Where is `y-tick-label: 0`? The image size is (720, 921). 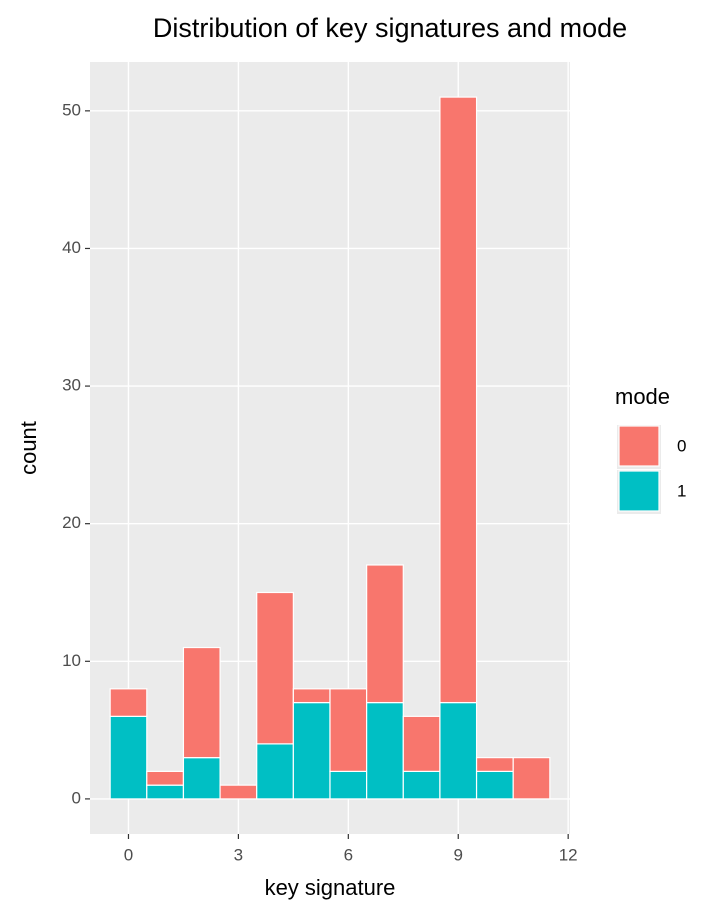
y-tick-label: 0 is located at coordinates (76, 797).